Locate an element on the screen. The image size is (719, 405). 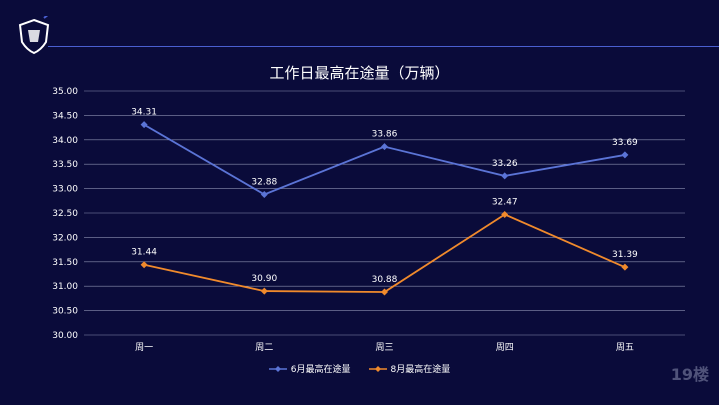
y-tick-label: 35.00 is located at coordinates (65, 92).